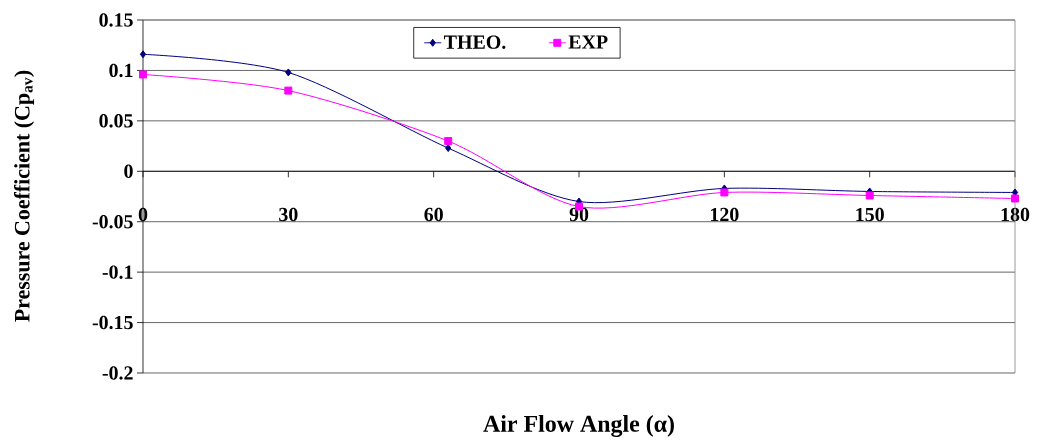 The width and height of the screenshot is (1041, 448). What do you see at coordinates (116, 121) in the screenshot?
I see `y-tick-label: 0.05` at bounding box center [116, 121].